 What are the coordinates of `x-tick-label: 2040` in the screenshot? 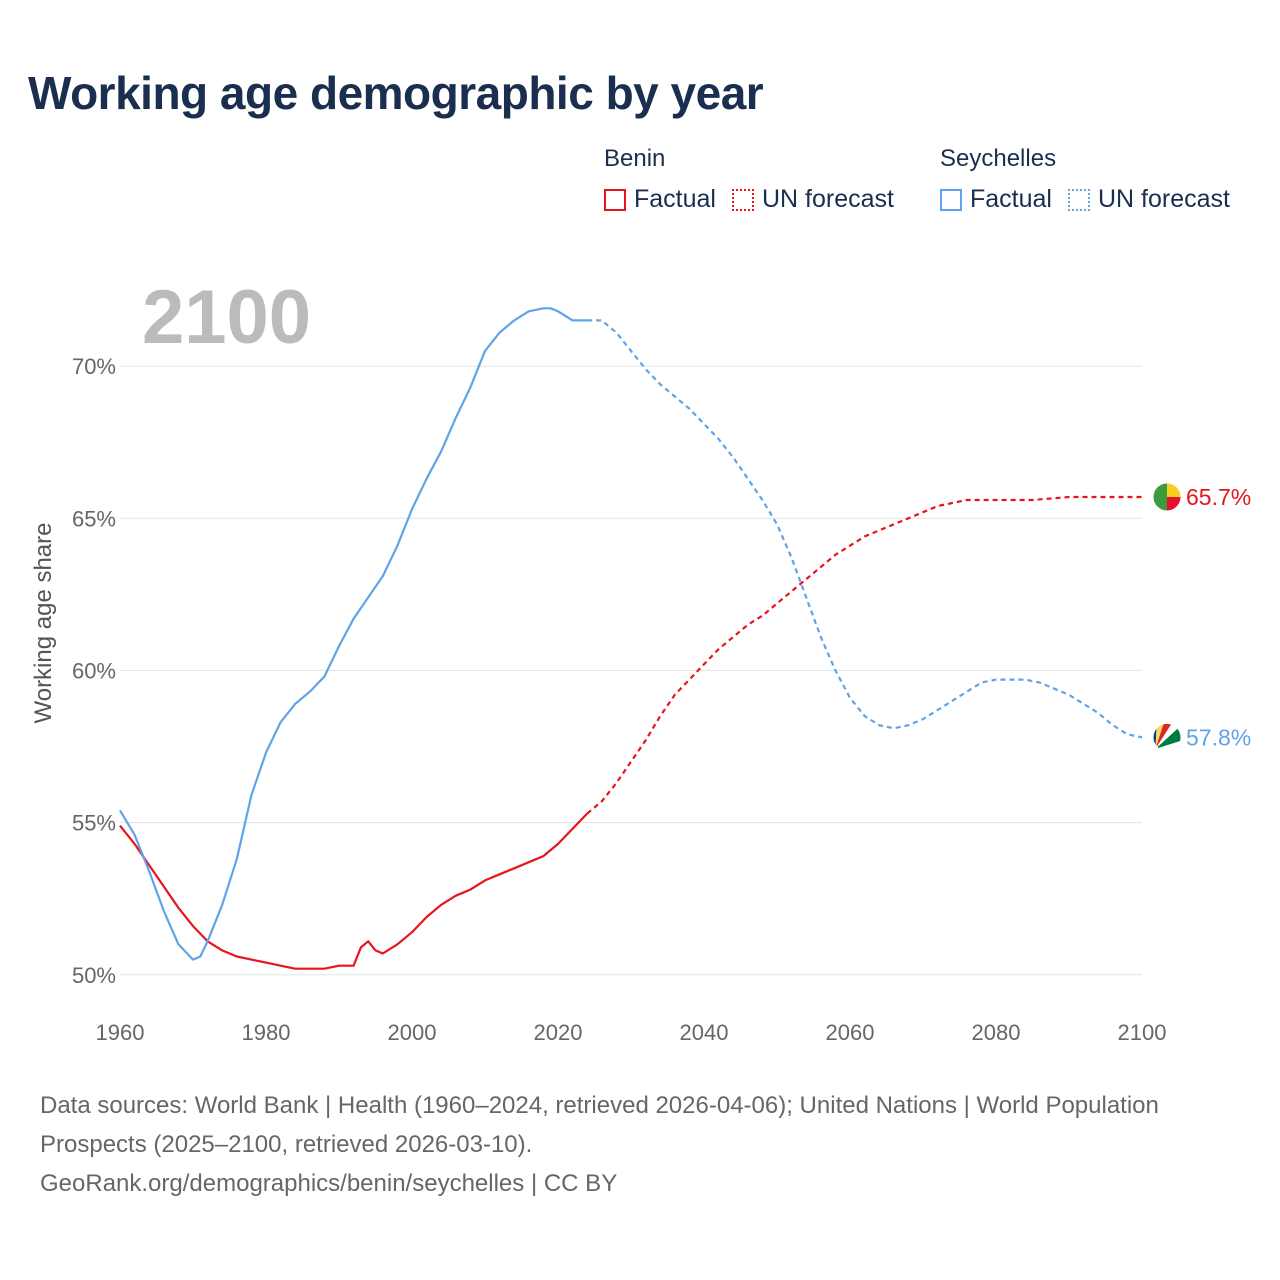 It's located at (704, 1032).